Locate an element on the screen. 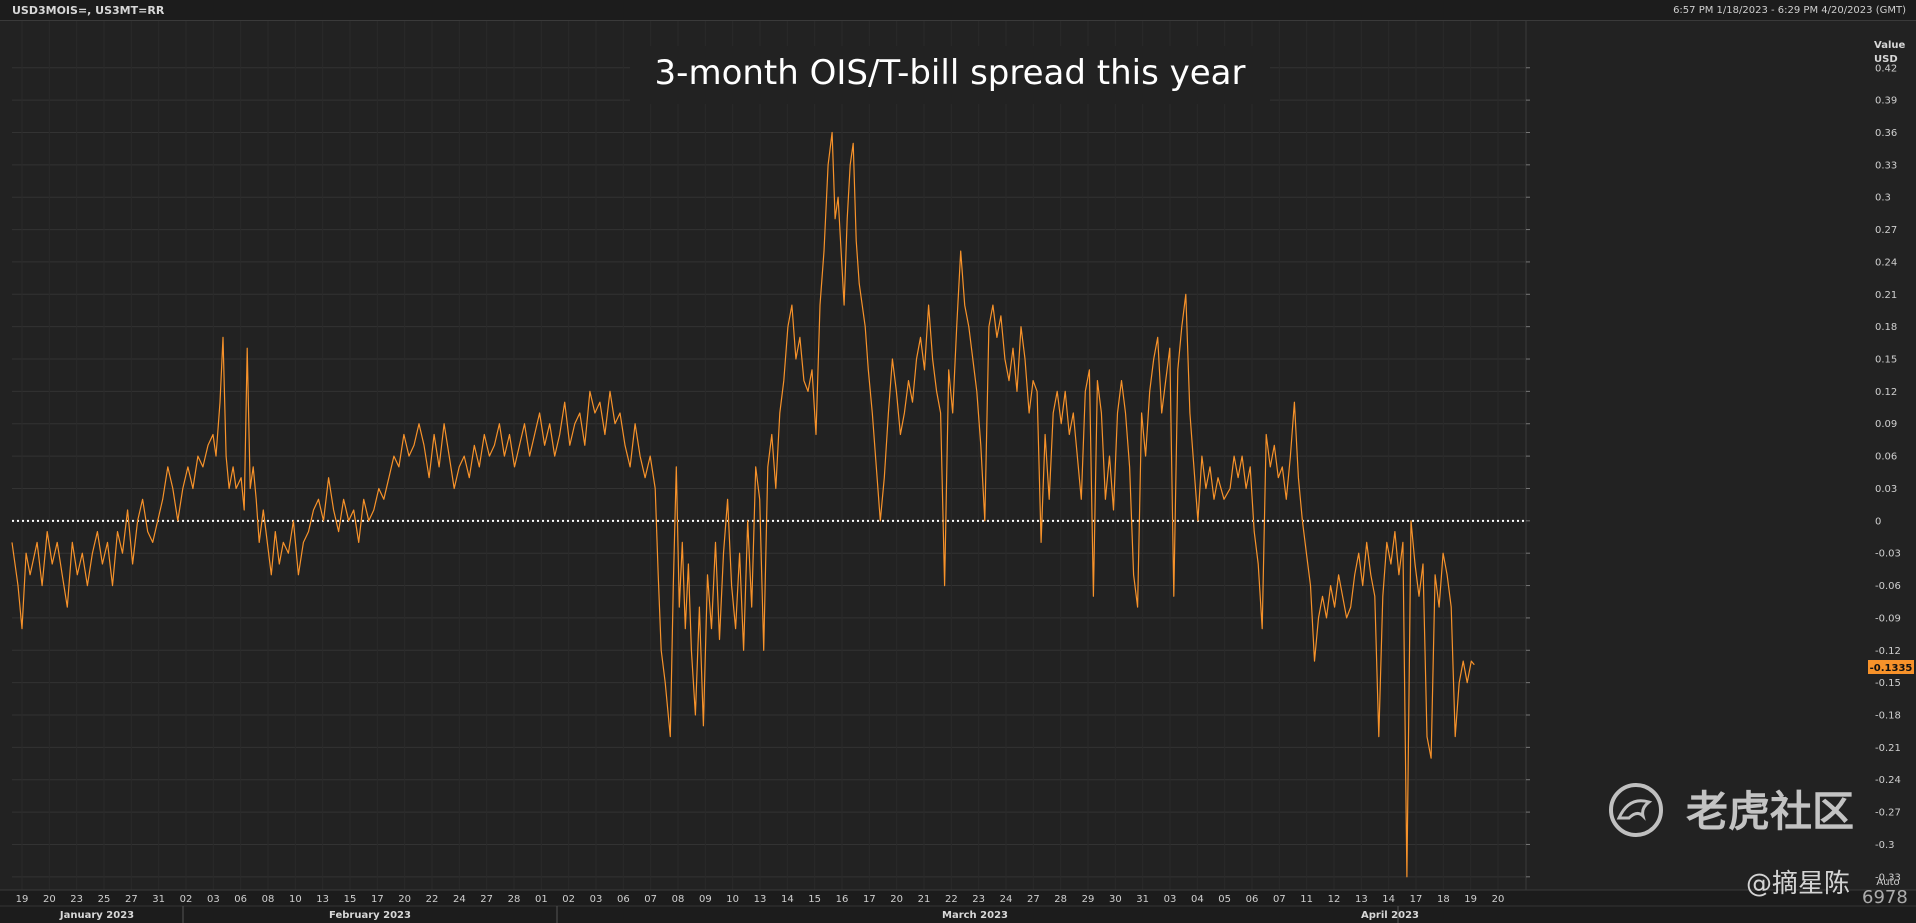  y-tick-label: -0.3 is located at coordinates (1885, 845).